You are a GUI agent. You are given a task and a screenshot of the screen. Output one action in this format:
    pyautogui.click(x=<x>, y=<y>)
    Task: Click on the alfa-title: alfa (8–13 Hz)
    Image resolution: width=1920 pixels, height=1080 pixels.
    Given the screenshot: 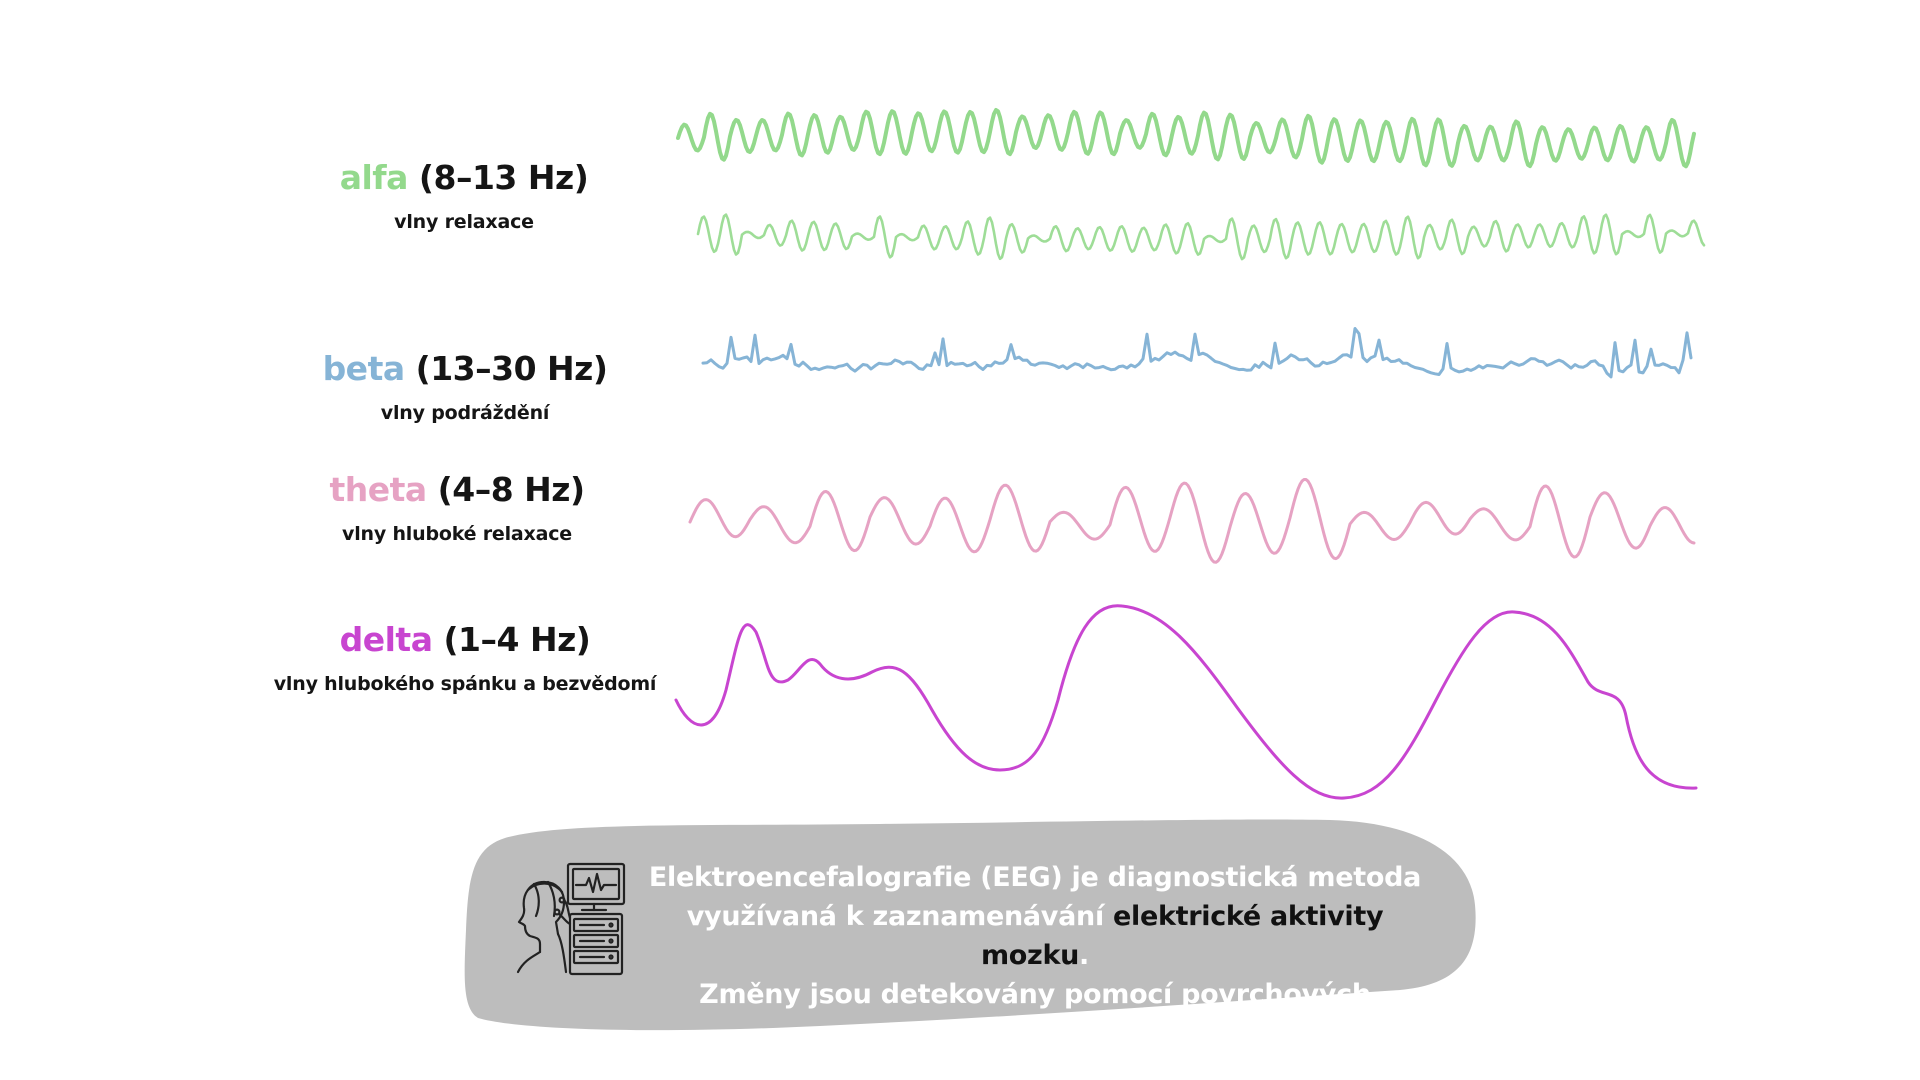 What is the action you would take?
    pyautogui.click(x=464, y=177)
    